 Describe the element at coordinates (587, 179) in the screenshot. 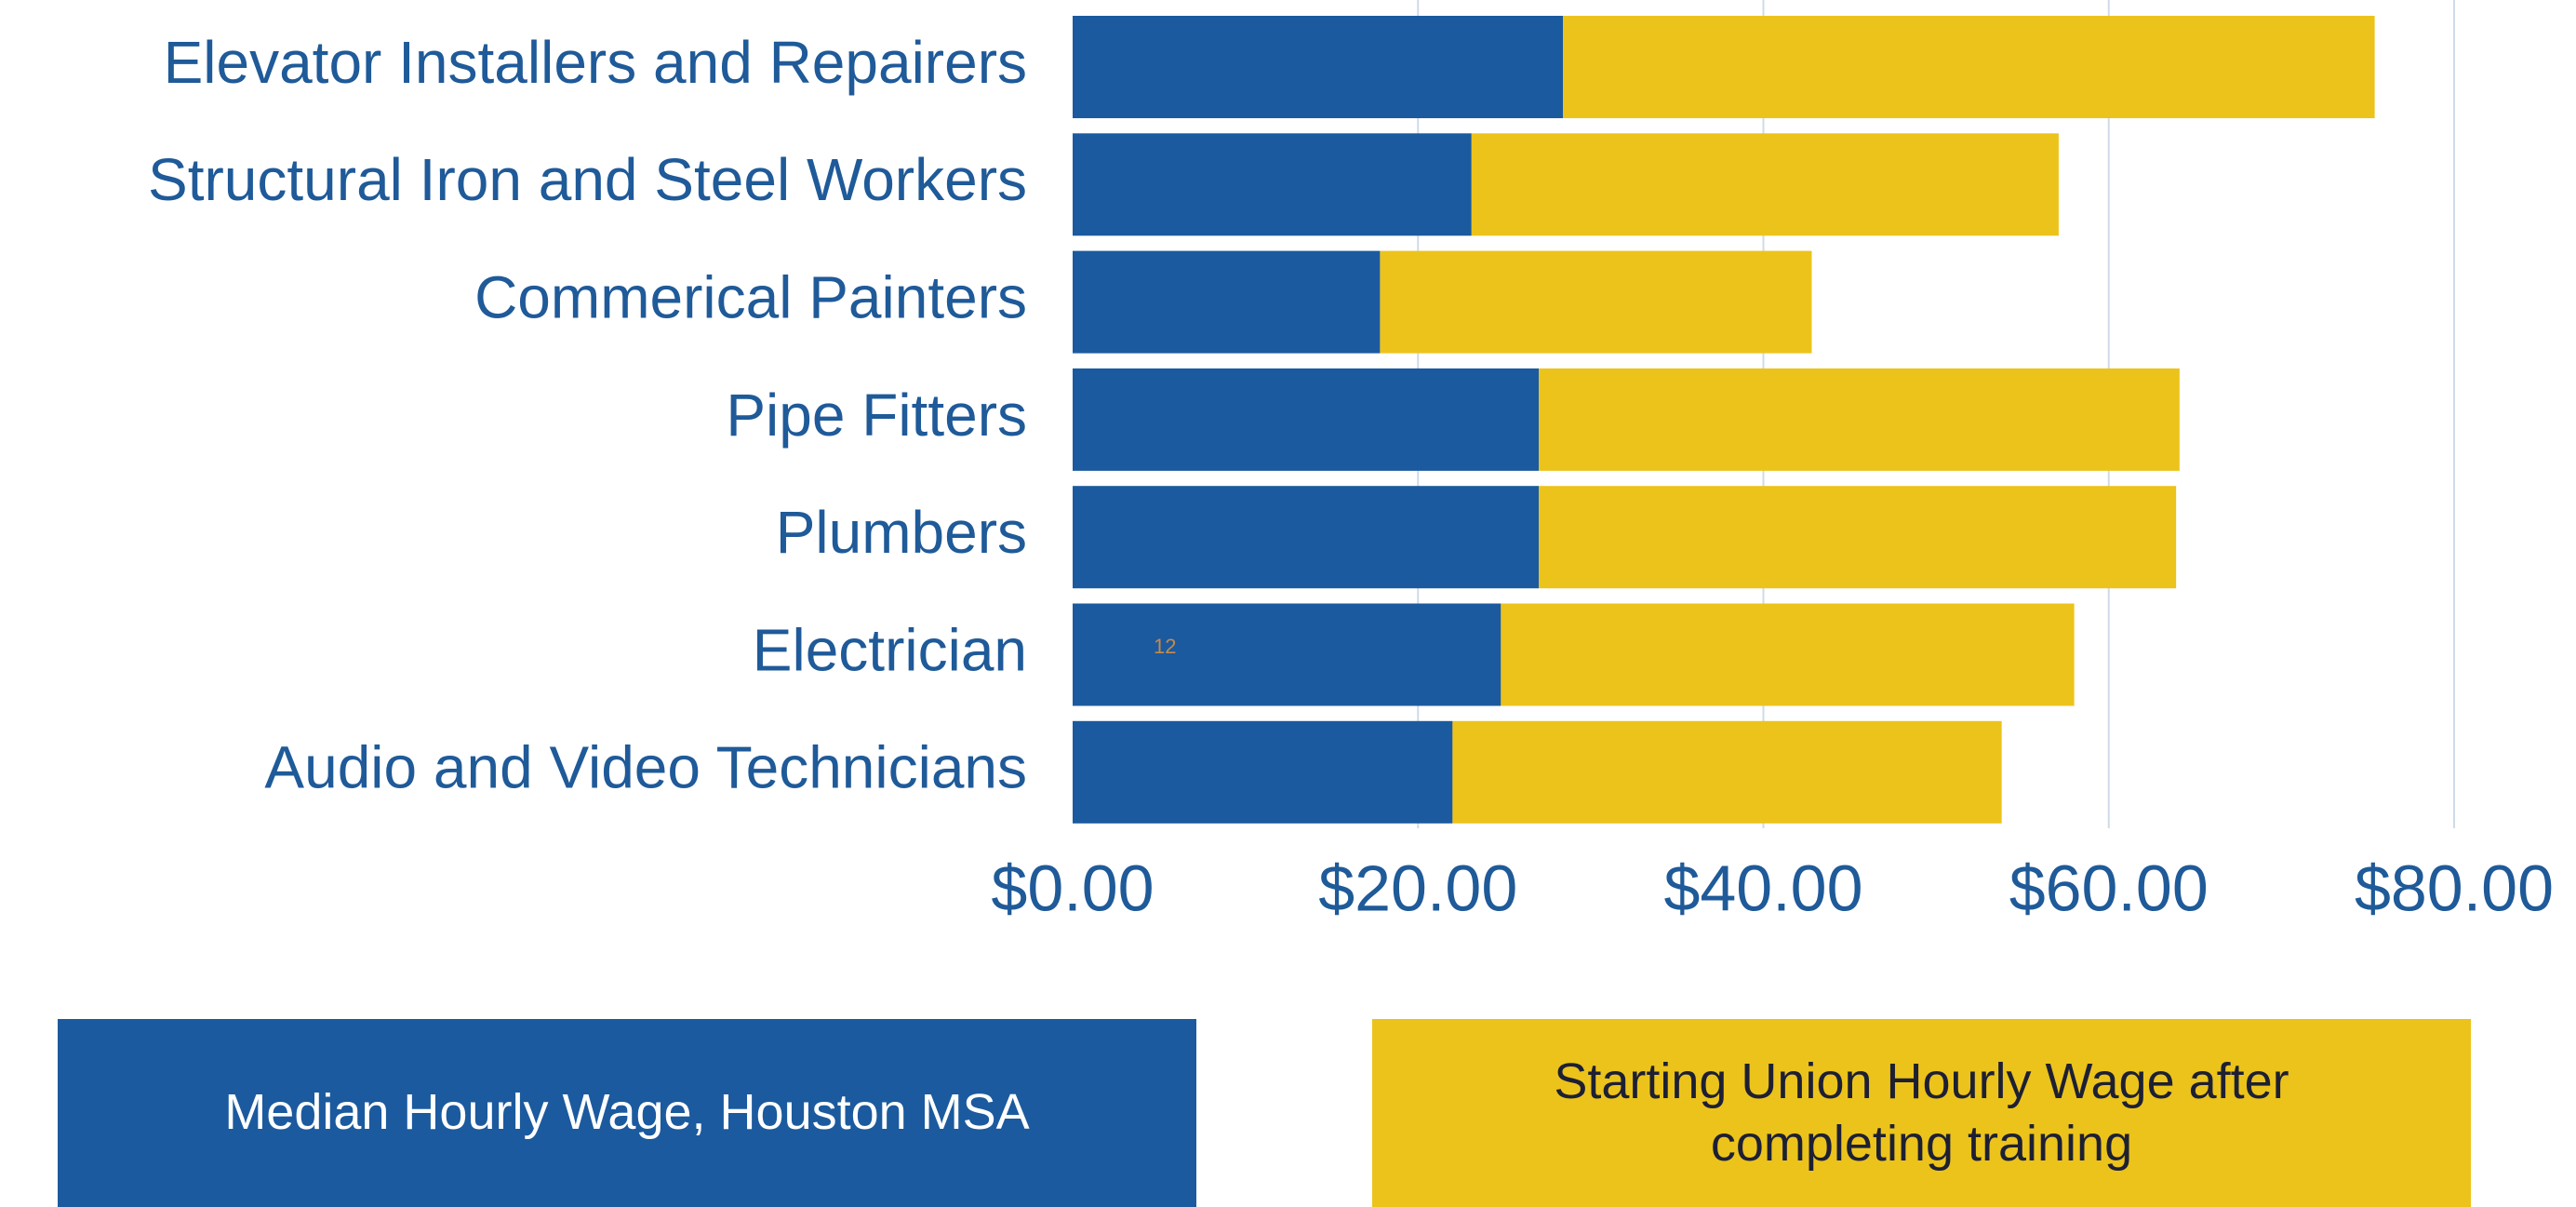

I see `y-tick-label: Structural Iron and Steel Workers` at that location.